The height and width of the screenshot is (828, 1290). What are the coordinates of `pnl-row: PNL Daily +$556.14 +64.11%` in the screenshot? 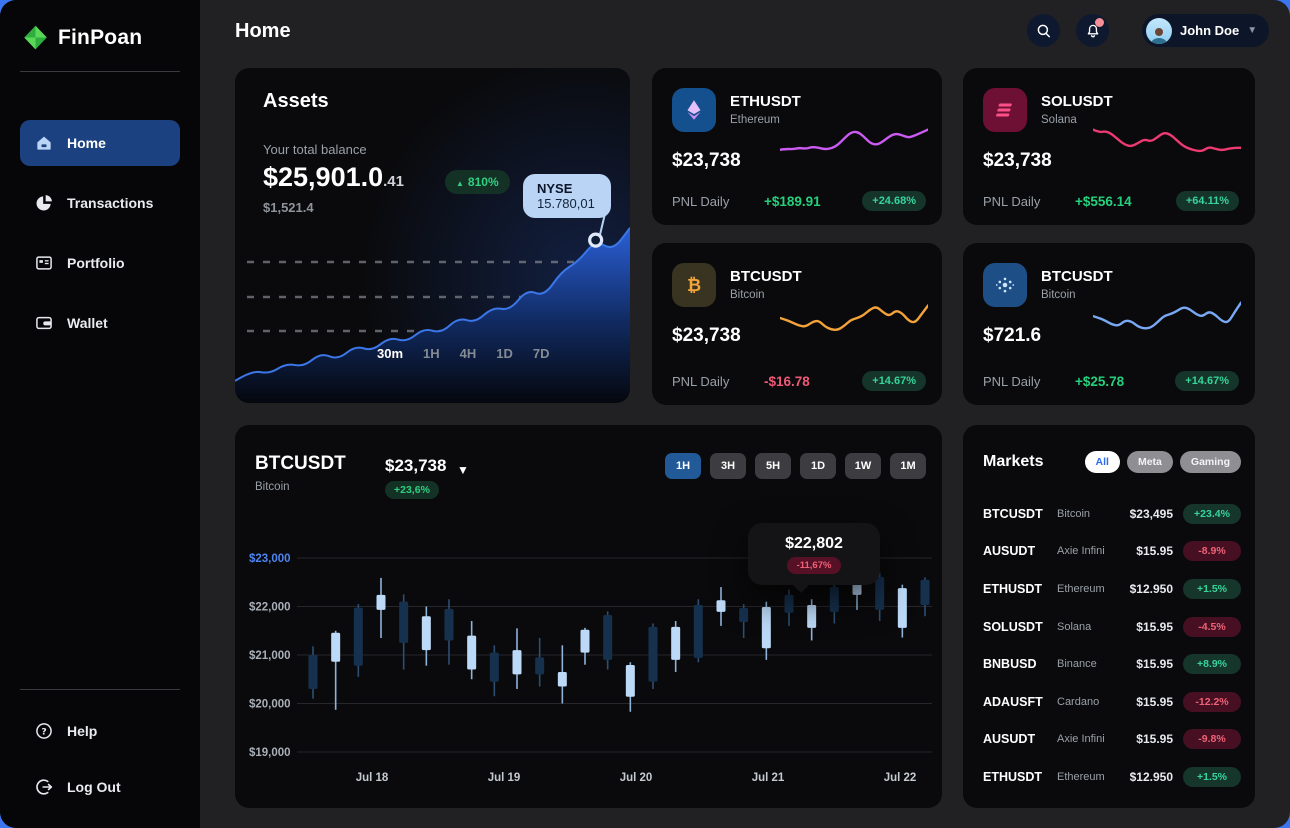 It's located at (1111, 201).